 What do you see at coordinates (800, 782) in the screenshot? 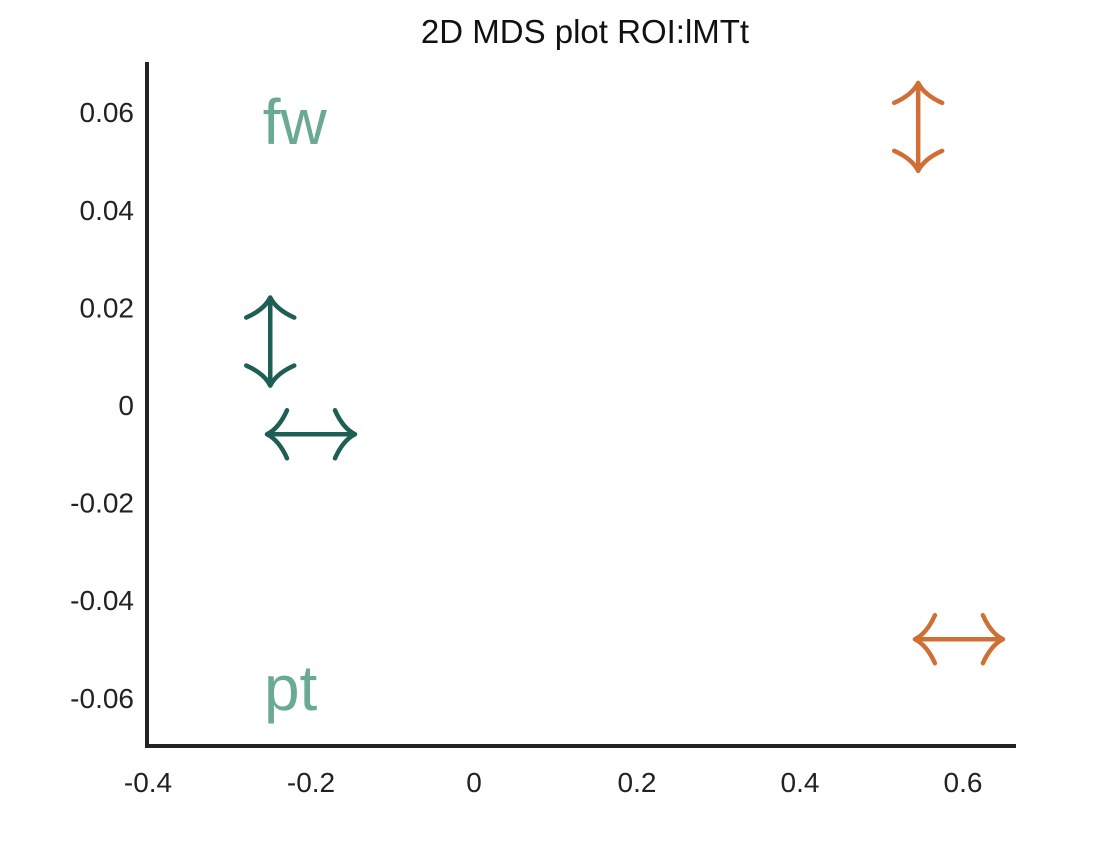
I see `x-tick-label: 0.4` at bounding box center [800, 782].